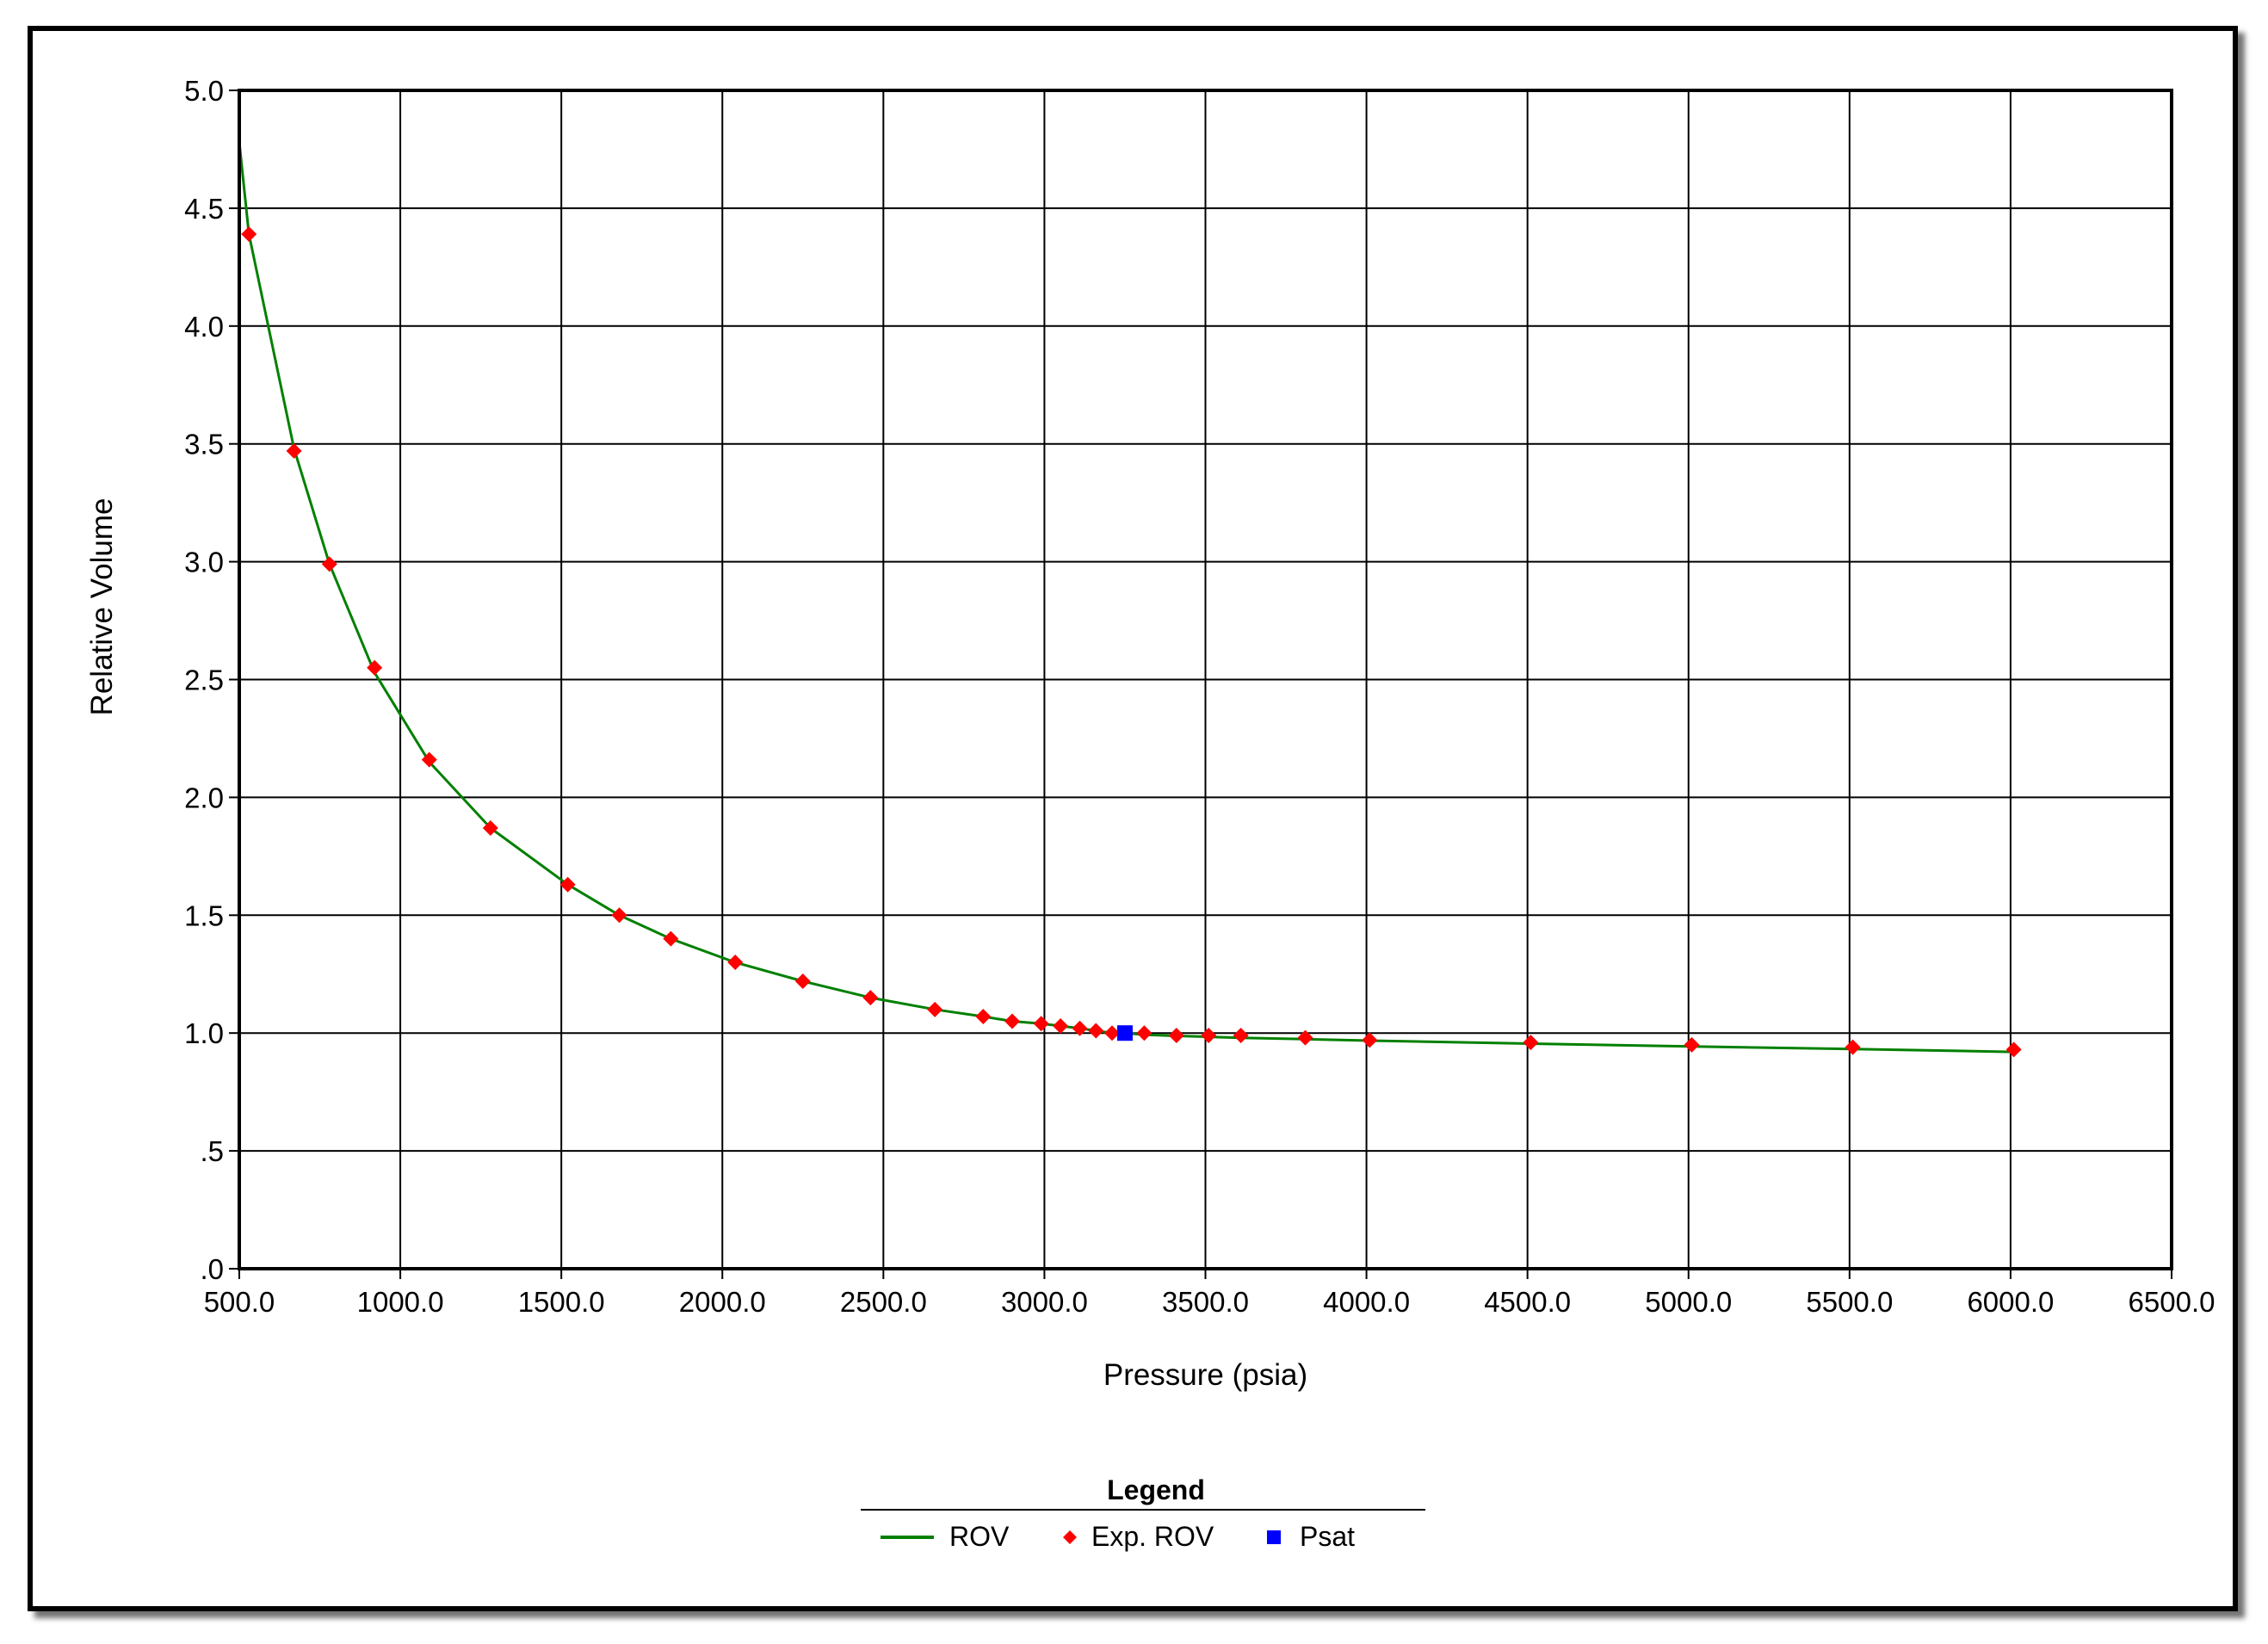 The image size is (2268, 1644). What do you see at coordinates (1124, 1033) in the screenshot?
I see `psat-point` at bounding box center [1124, 1033].